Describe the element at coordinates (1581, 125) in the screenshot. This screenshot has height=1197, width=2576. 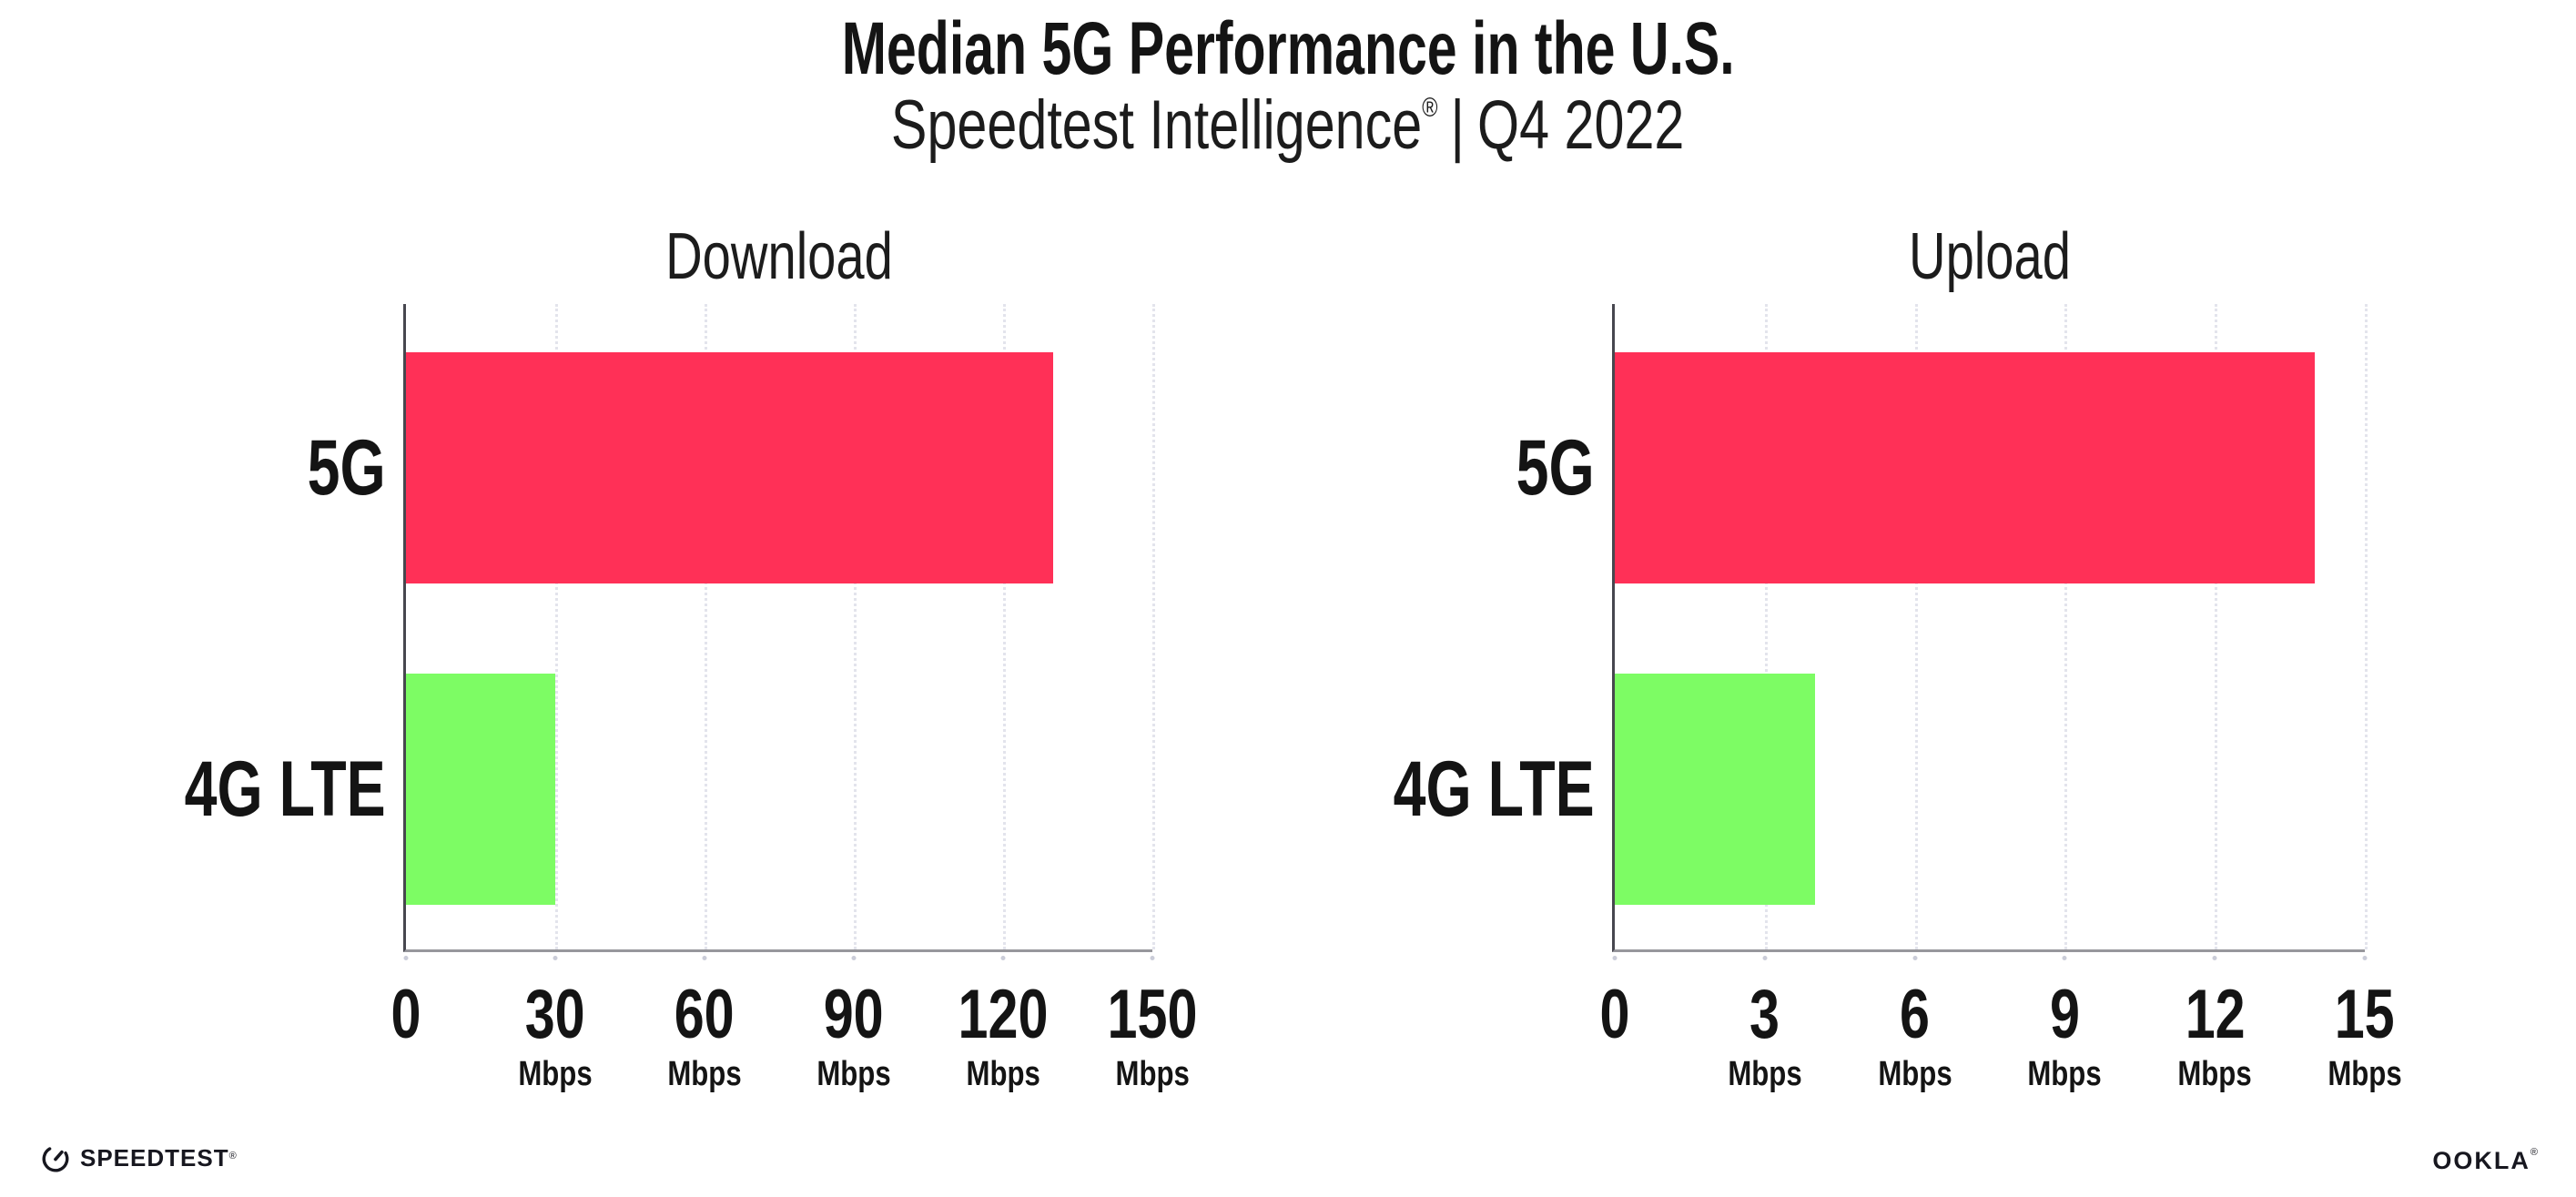
I see `subtitle-period: Q4 2022` at that location.